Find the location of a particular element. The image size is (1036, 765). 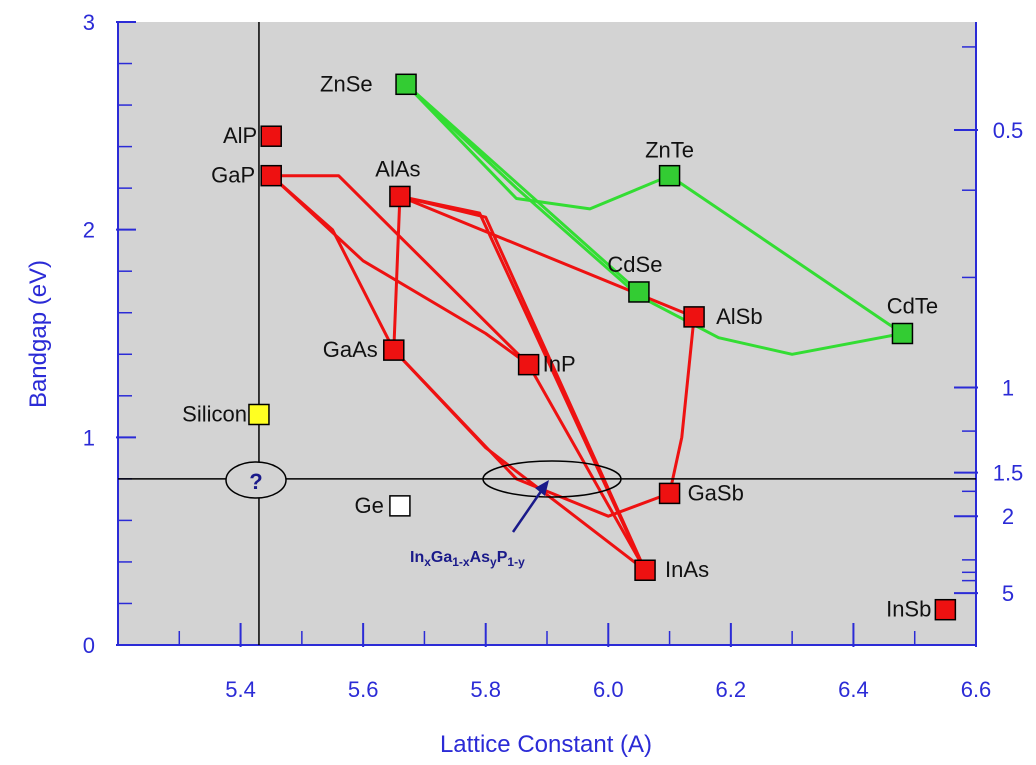

question-ellipse is located at coordinates (256, 480).